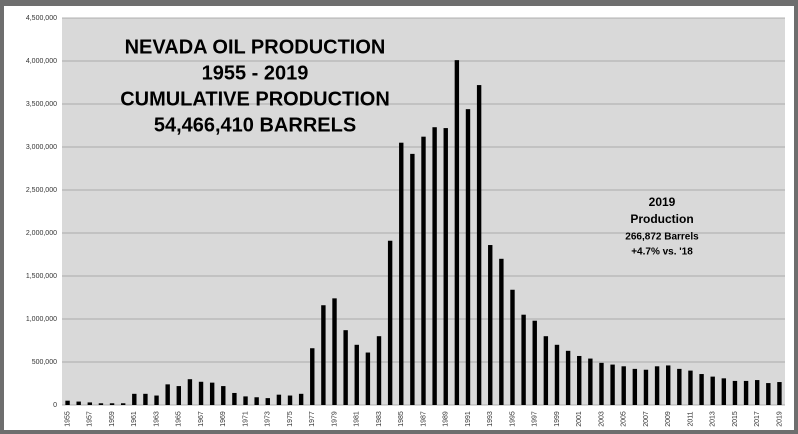  What do you see at coordinates (601, 419) in the screenshot?
I see `x-tick-label: 2003` at bounding box center [601, 419].